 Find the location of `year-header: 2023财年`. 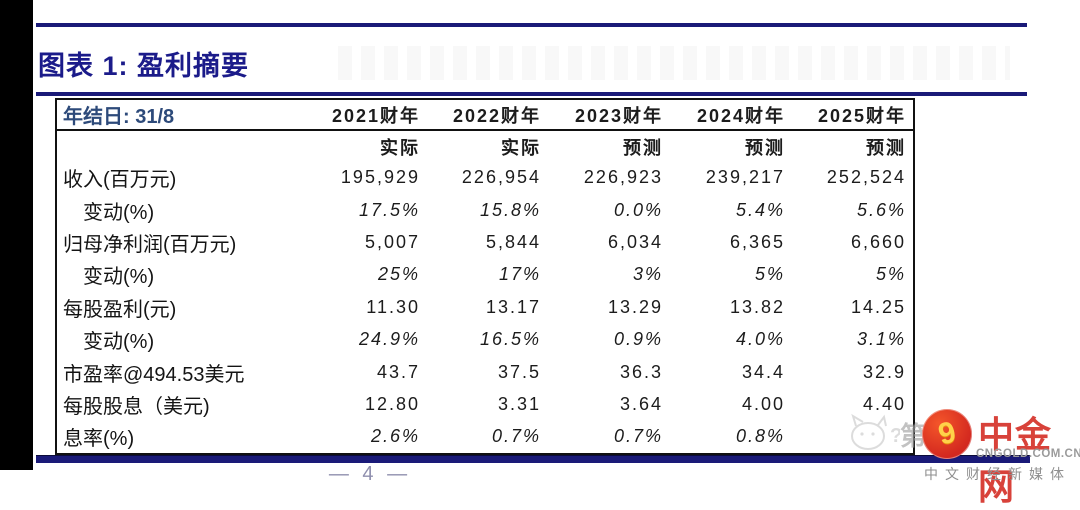

year-header: 2023财年 is located at coordinates (609, 115).